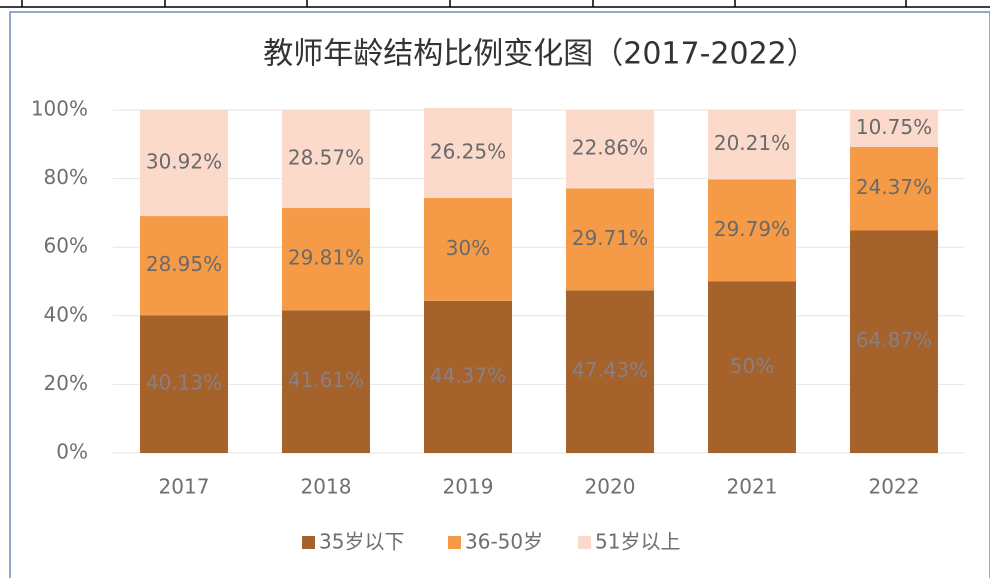 The width and height of the screenshot is (990, 578). I want to click on data-label: 28.57%, so click(326, 158).